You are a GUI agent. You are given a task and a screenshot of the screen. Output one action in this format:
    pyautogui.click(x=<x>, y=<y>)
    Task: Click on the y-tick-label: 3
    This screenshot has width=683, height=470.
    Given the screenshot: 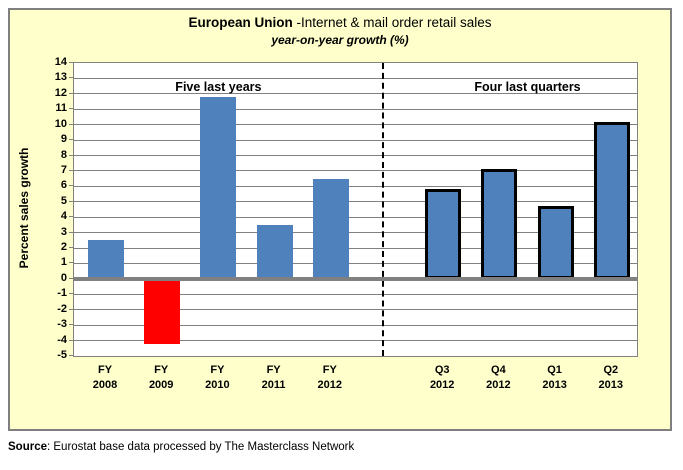 What is the action you would take?
    pyautogui.click(x=63, y=231)
    